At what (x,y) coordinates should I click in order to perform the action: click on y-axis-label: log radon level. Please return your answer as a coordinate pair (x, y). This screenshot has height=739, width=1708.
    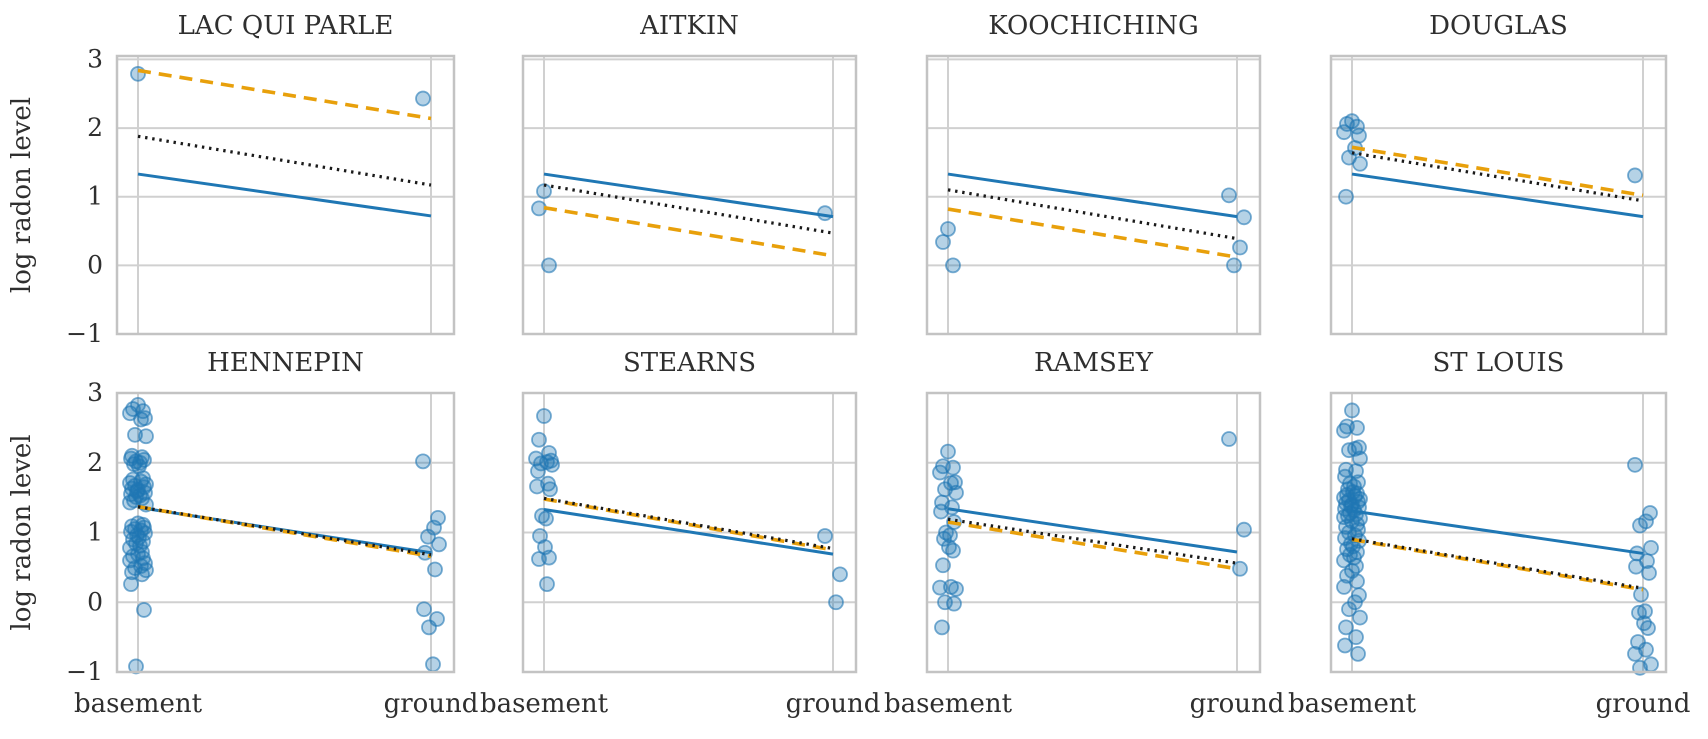
    Looking at the image, I should click on (22, 195).